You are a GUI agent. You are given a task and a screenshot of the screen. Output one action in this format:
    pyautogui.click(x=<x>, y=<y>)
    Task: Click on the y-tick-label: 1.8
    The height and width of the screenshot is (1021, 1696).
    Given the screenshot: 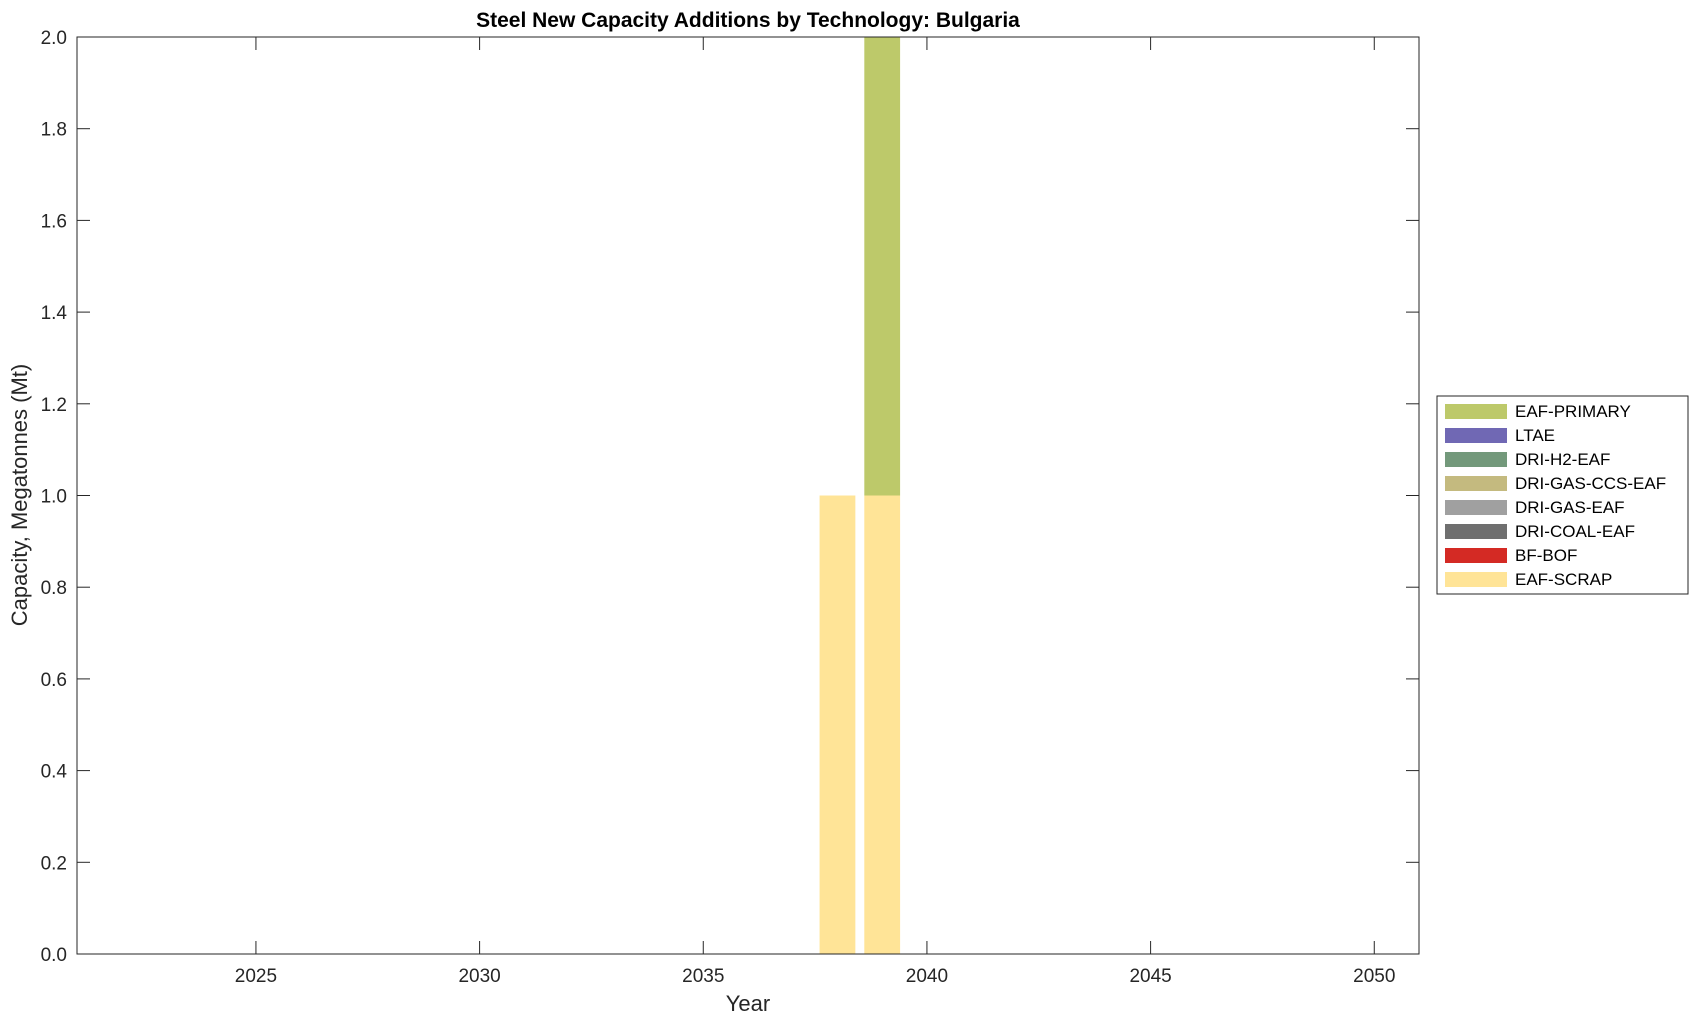 What is the action you would take?
    pyautogui.click(x=54, y=130)
    